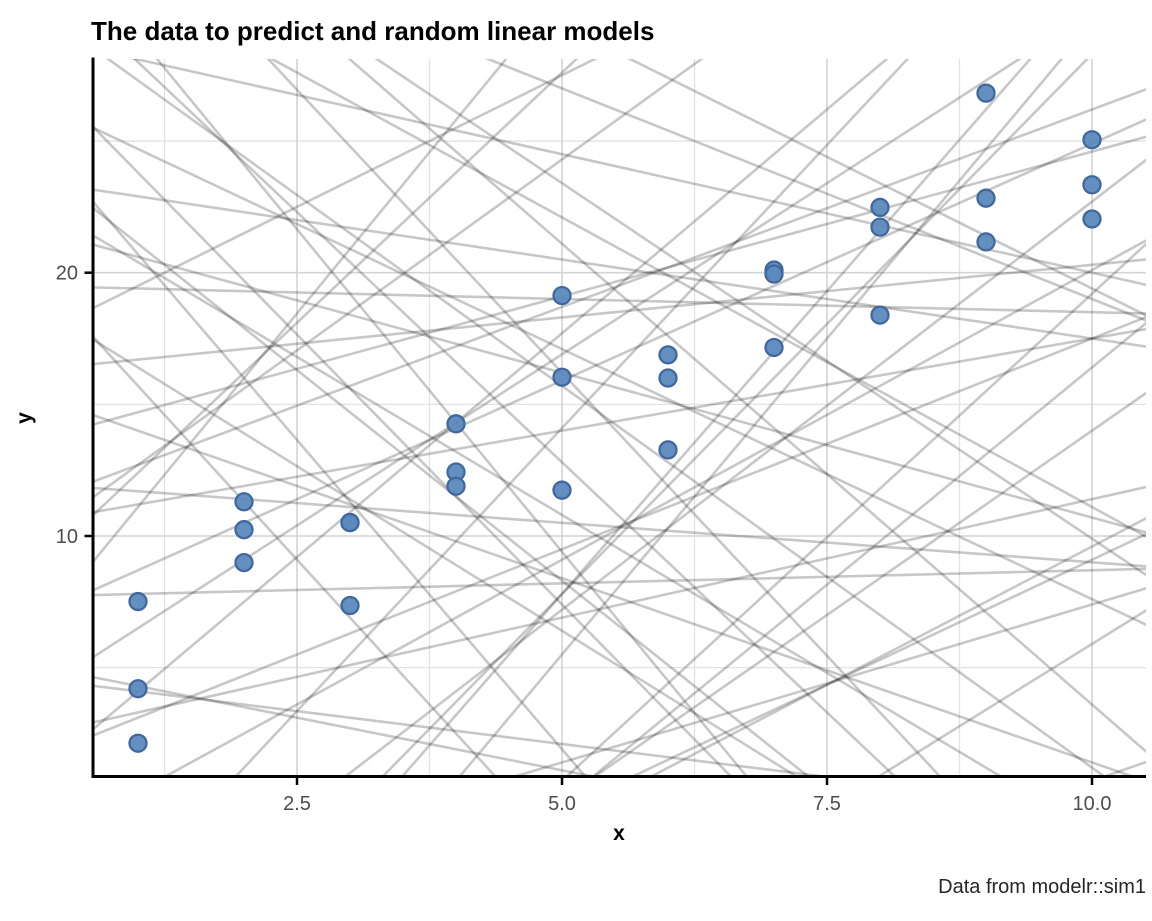 The image size is (1152, 921). What do you see at coordinates (24, 418) in the screenshot?
I see `y-axis-title: y` at bounding box center [24, 418].